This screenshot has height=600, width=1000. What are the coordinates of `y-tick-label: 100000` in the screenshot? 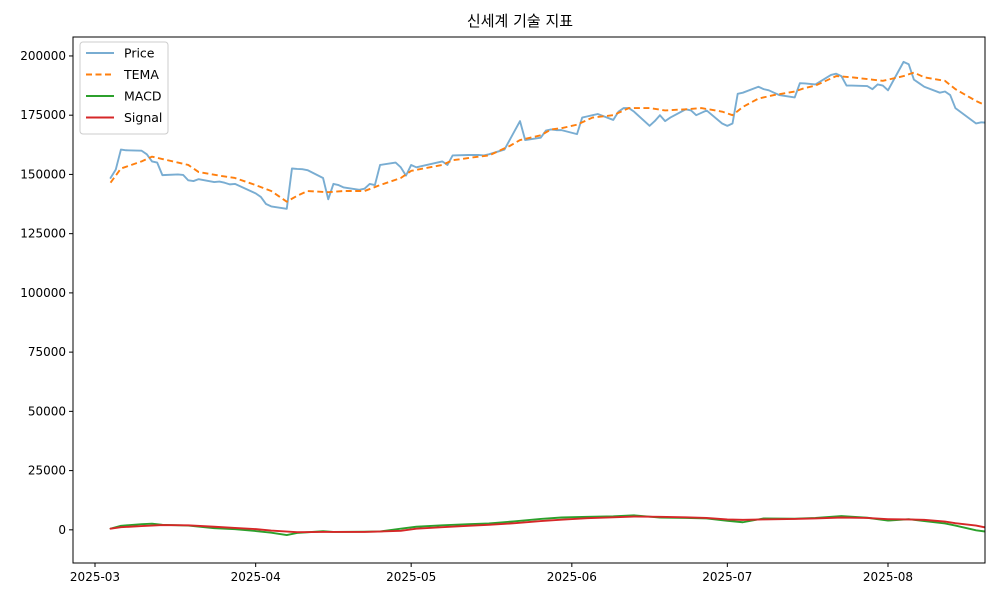 It's located at (43, 293).